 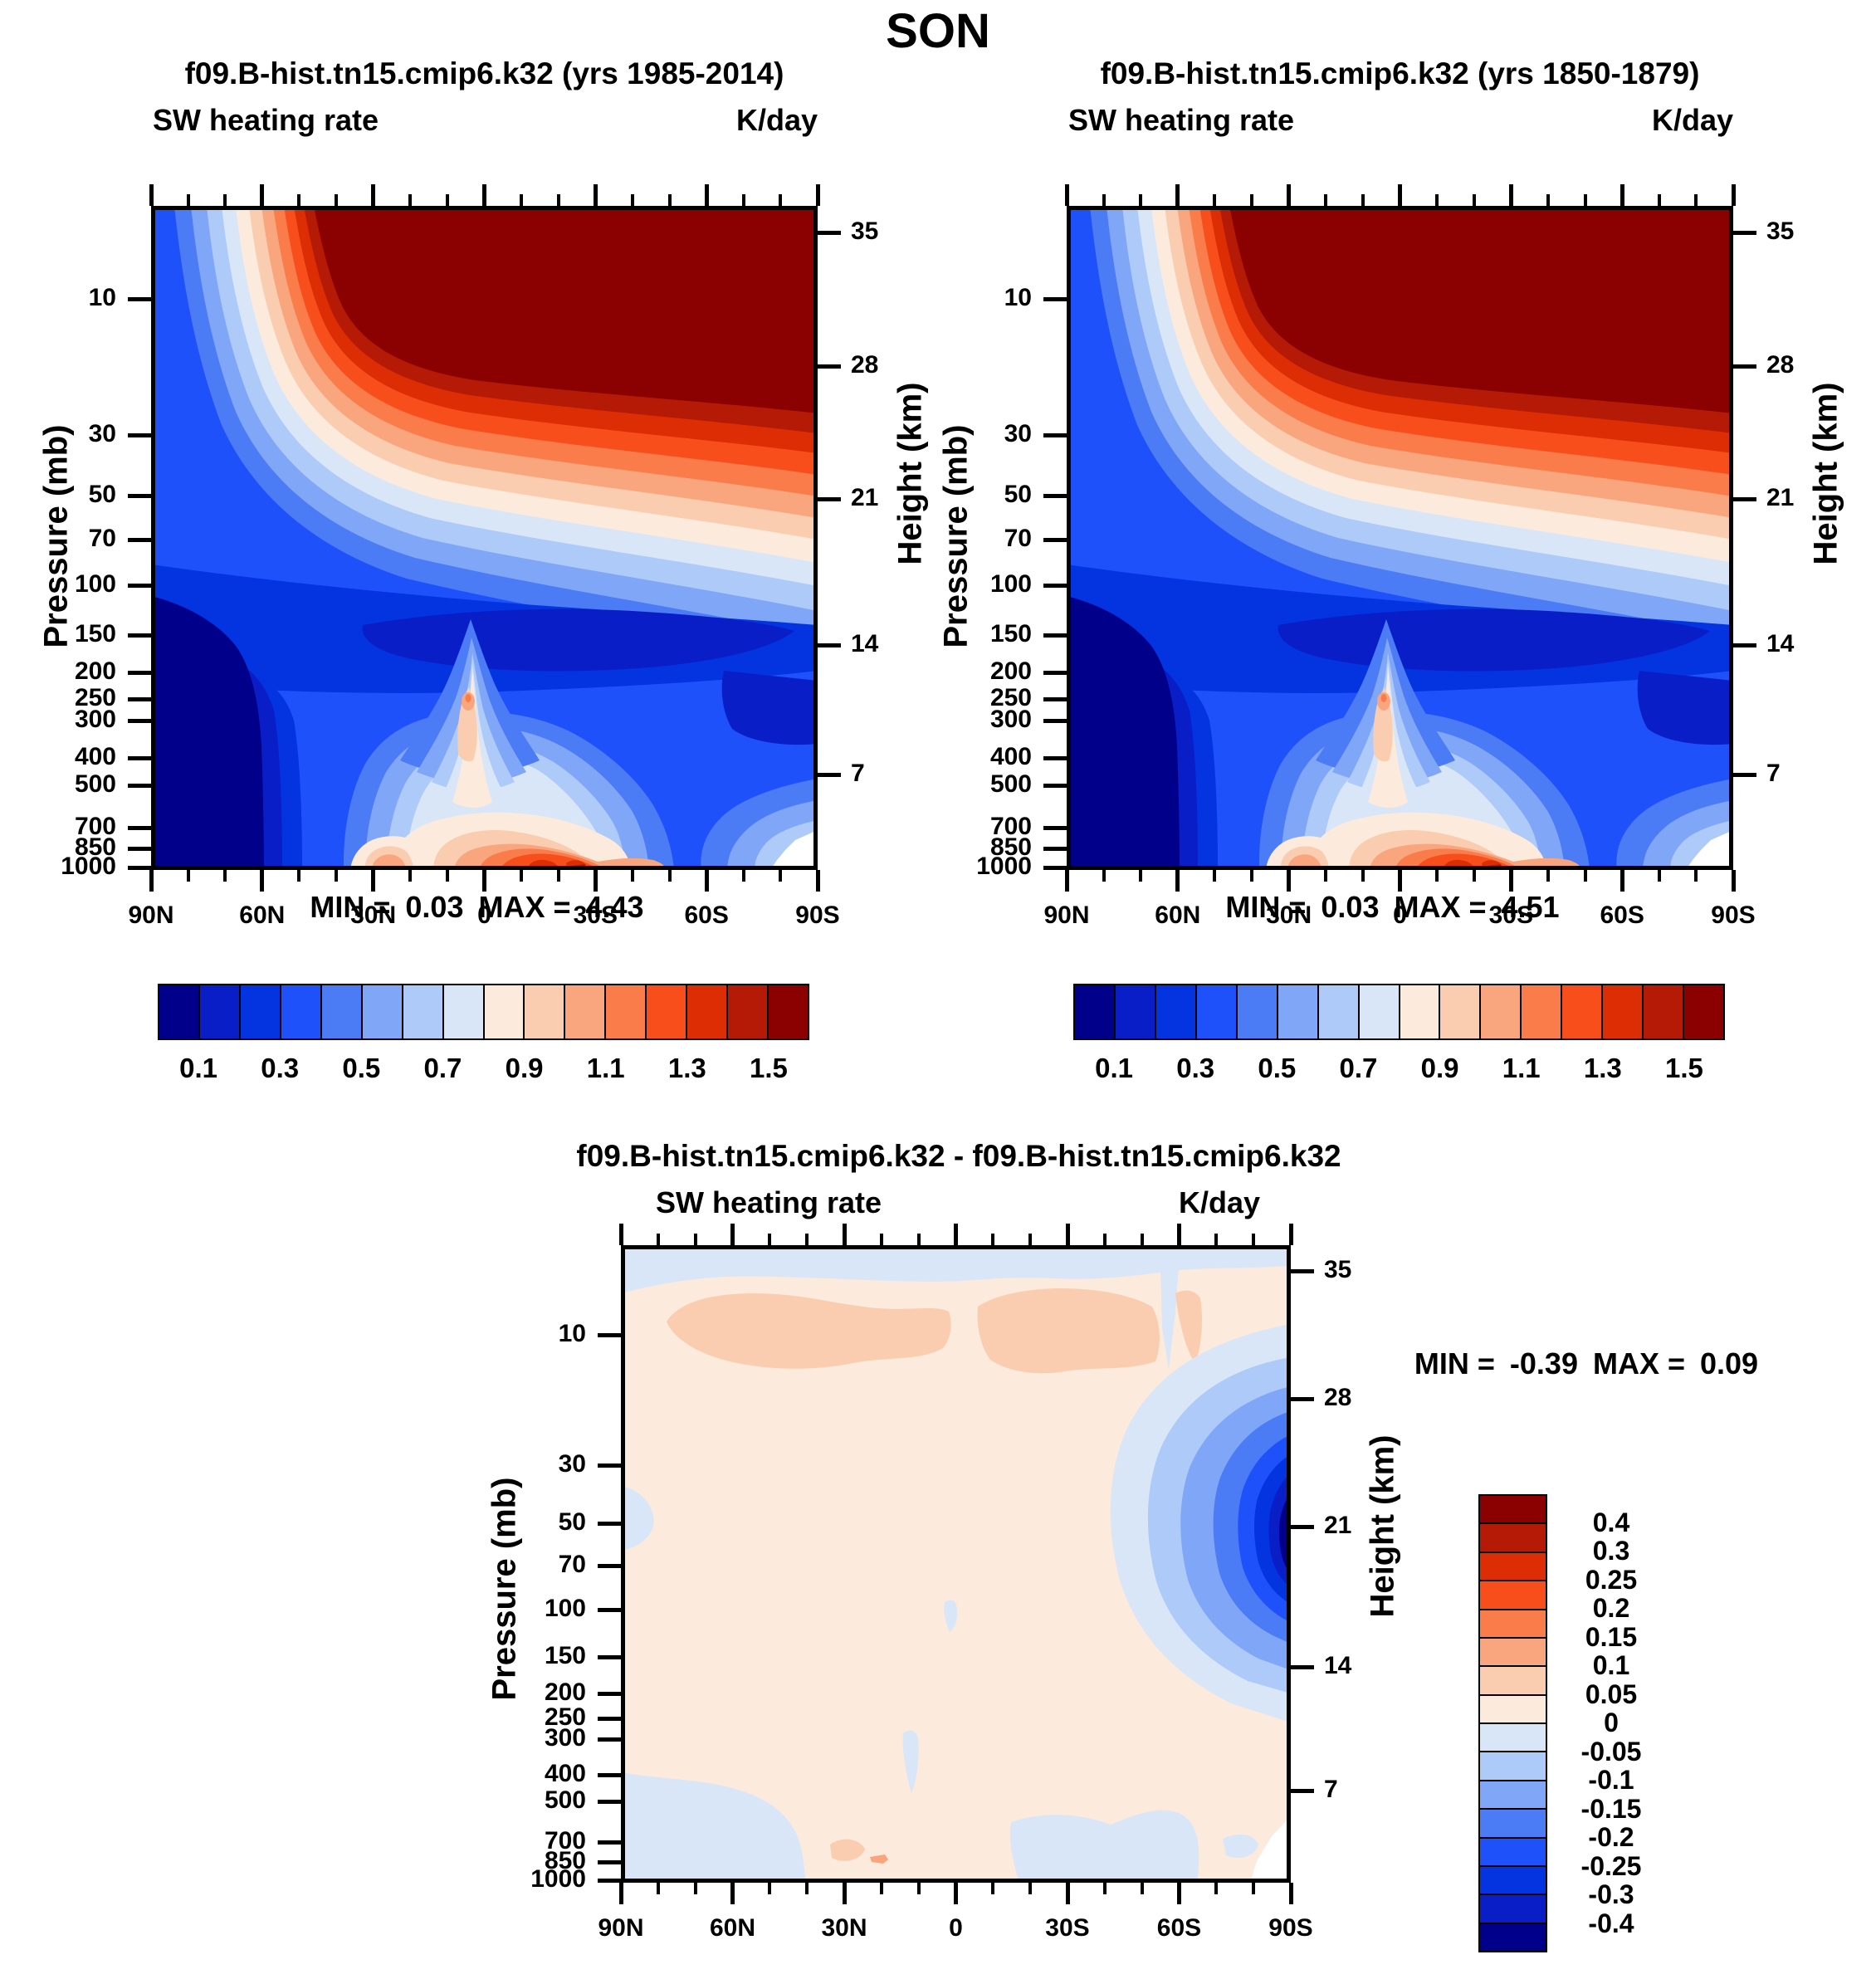 What do you see at coordinates (1612, 1579) in the screenshot?
I see `colorbar-diff-label: 0.25` at bounding box center [1612, 1579].